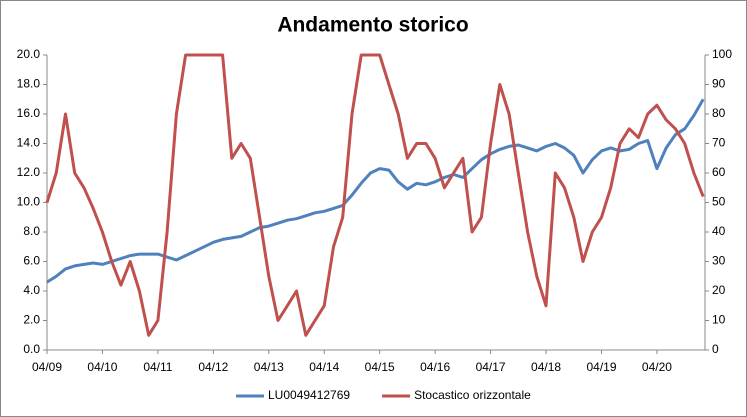 This screenshot has width=747, height=417. Describe the element at coordinates (29, 202) in the screenshot. I see `y-tick-label: 10.0` at that location.